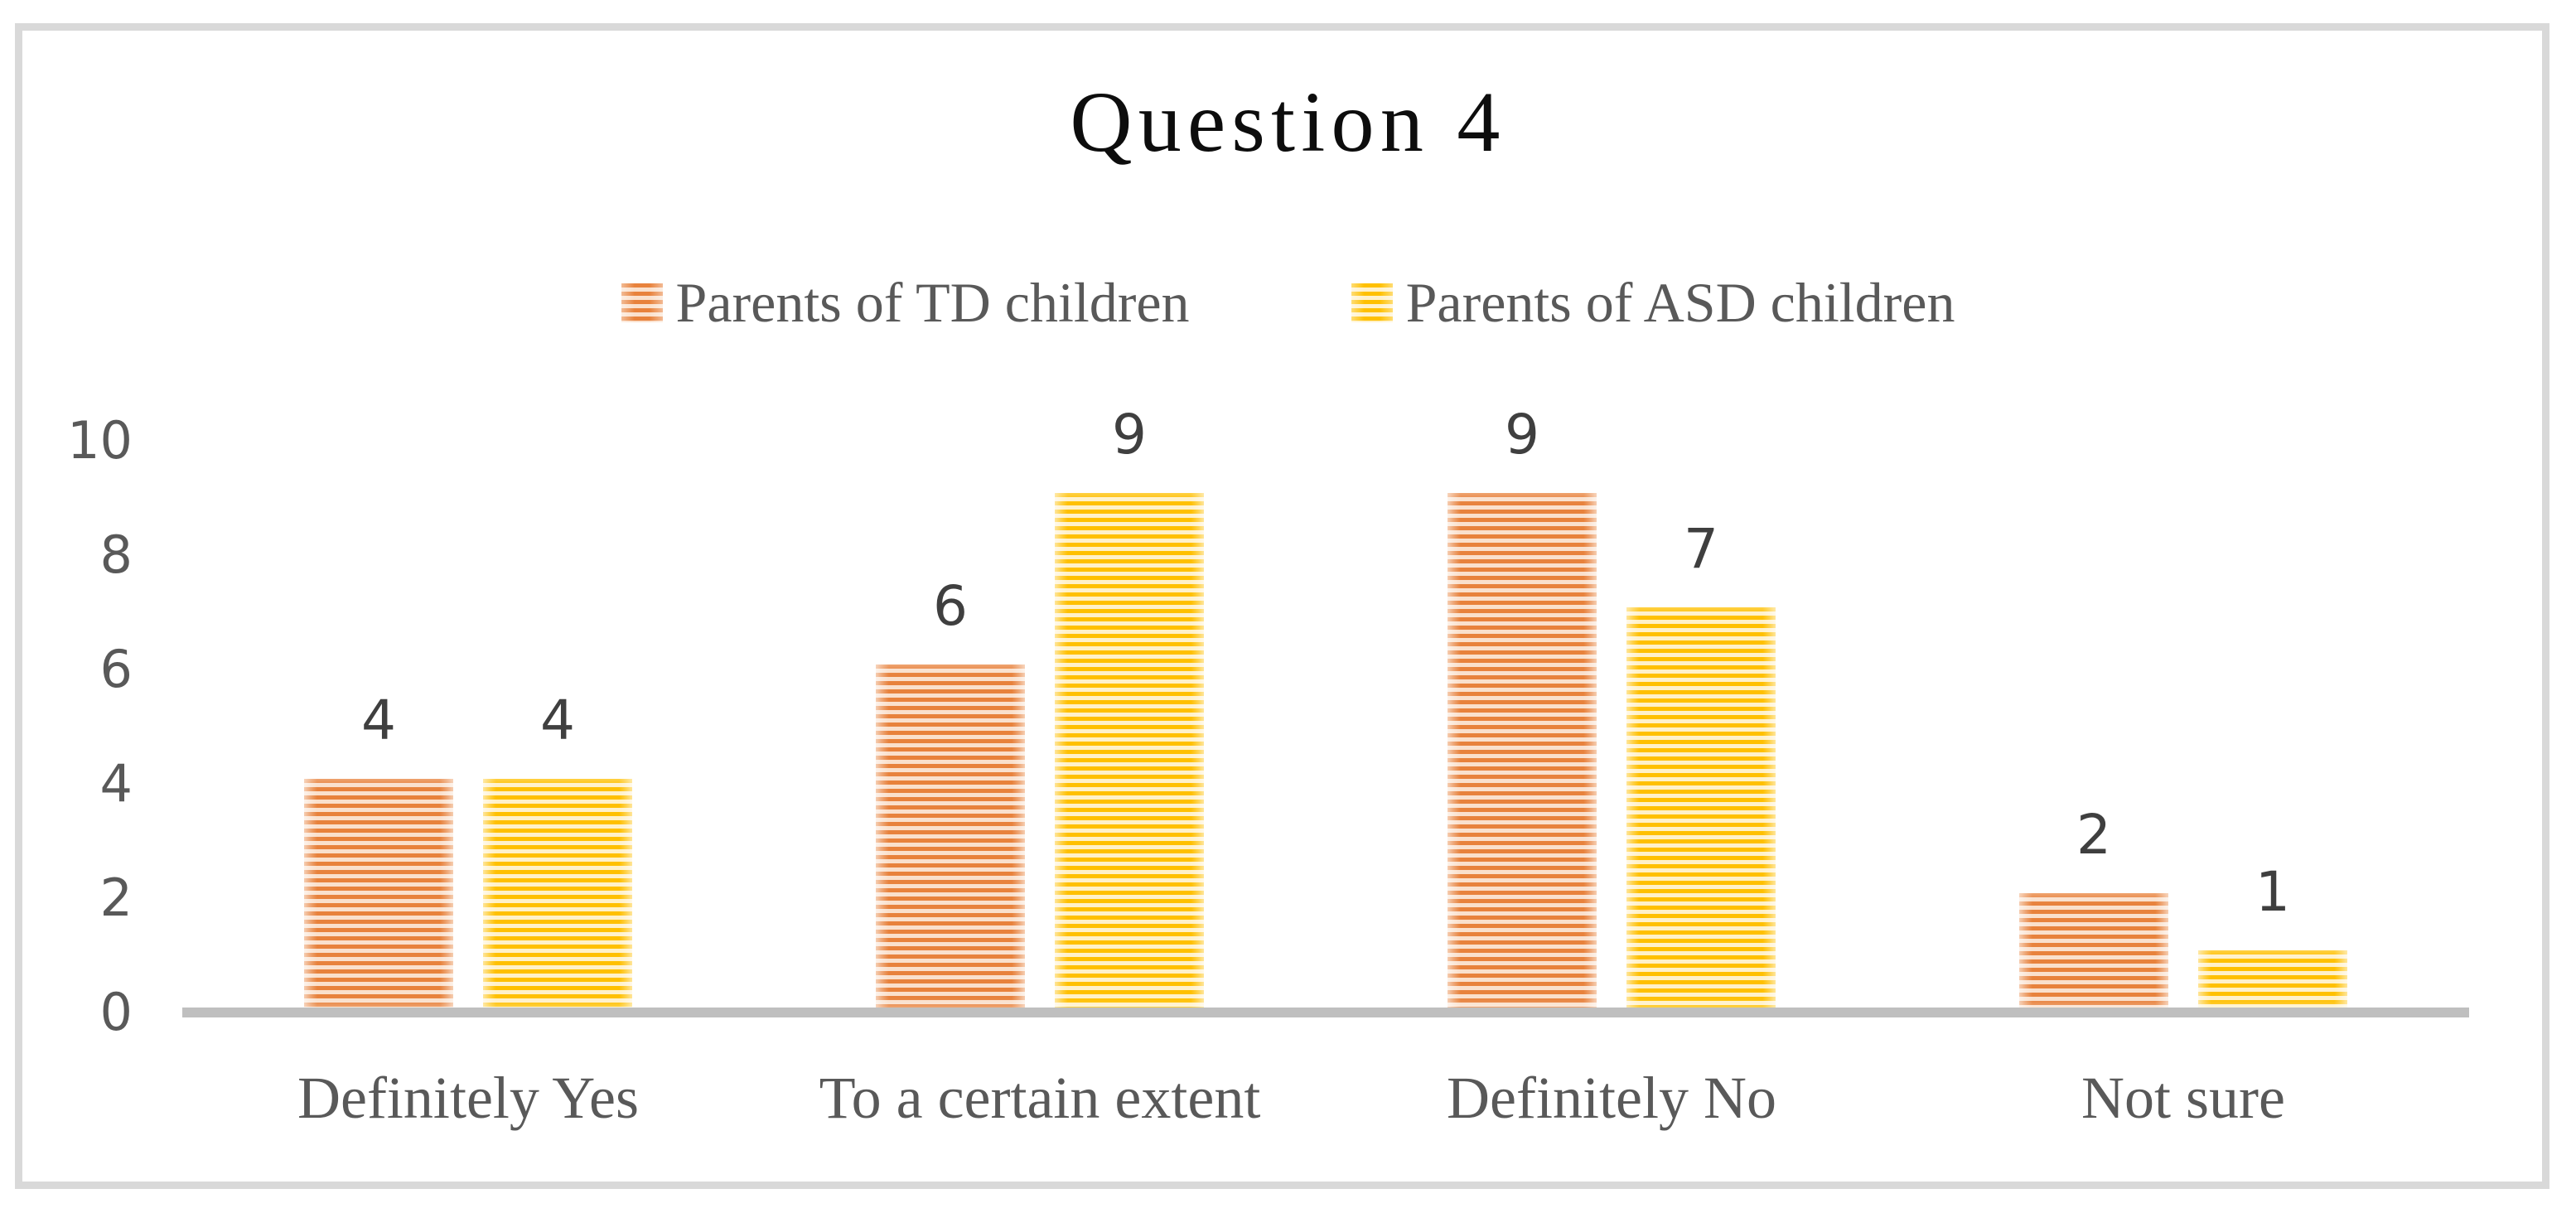 The image size is (2576, 1213). I want to click on bar-value-label: 2, so click(2093, 835).